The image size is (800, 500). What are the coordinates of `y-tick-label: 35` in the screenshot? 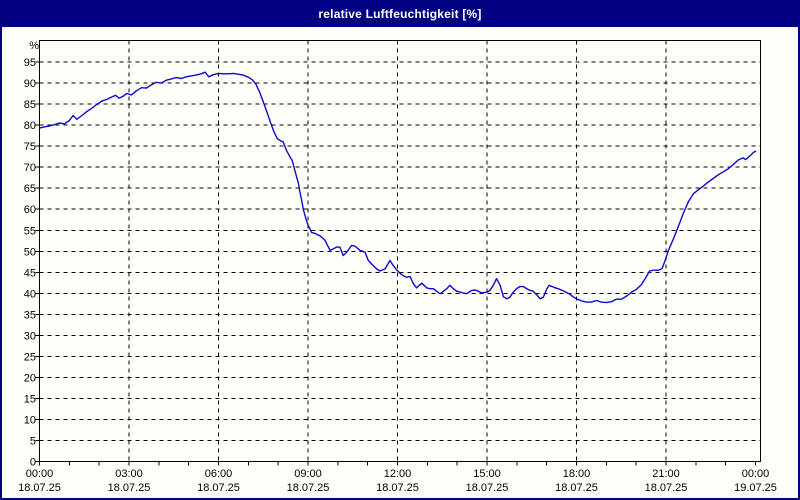 It's located at (30, 315).